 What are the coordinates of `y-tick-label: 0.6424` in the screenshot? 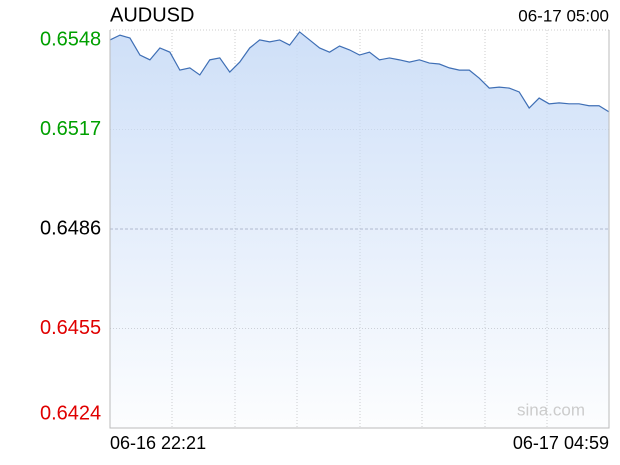 It's located at (70, 413).